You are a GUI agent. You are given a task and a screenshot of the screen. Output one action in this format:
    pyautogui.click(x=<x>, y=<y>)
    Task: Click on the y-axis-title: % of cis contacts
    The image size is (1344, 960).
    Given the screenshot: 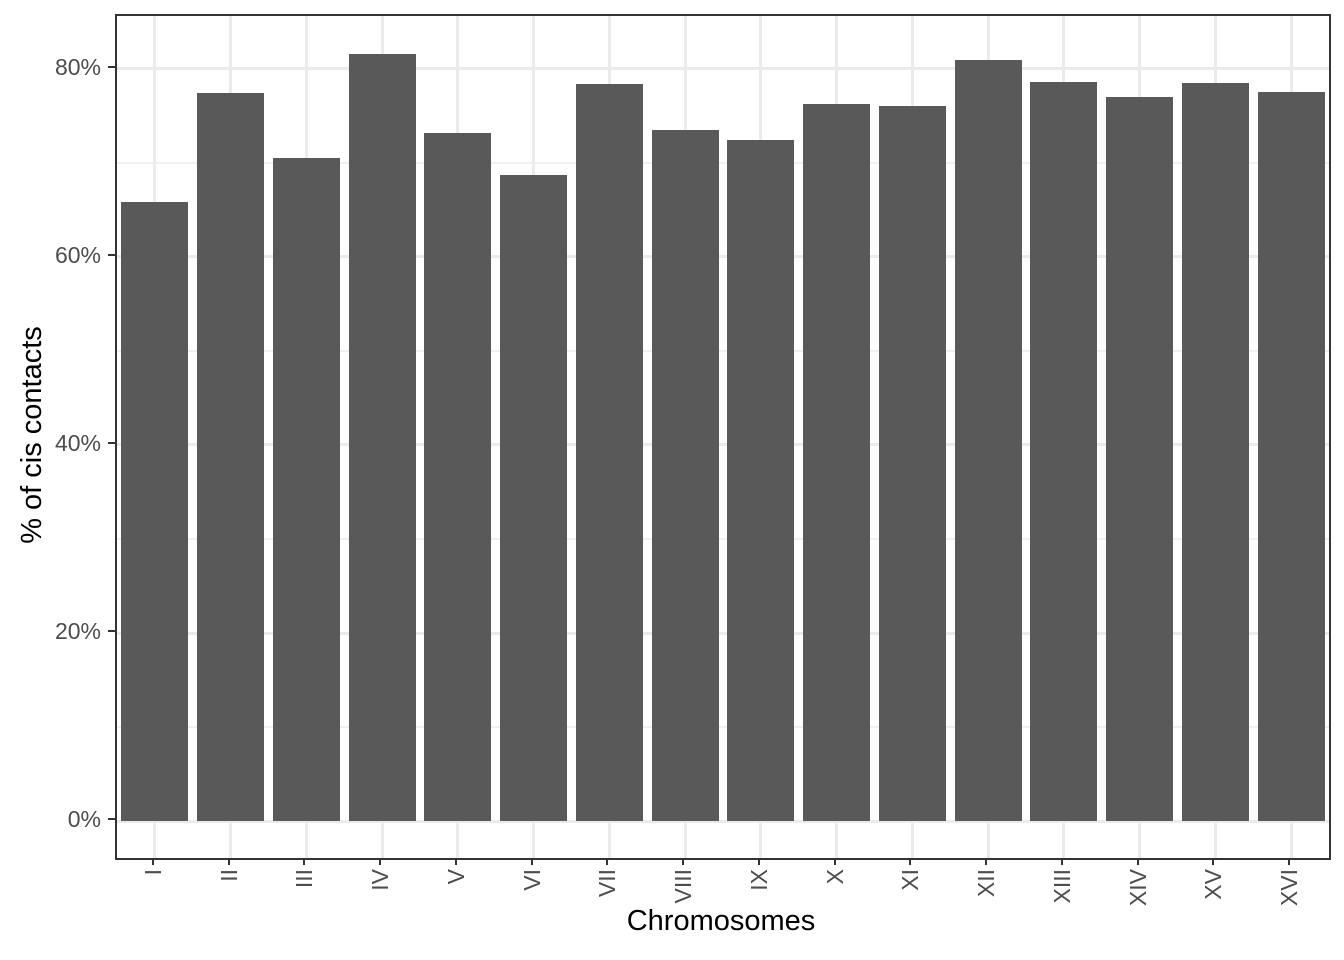 What is the action you would take?
    pyautogui.click(x=32, y=435)
    